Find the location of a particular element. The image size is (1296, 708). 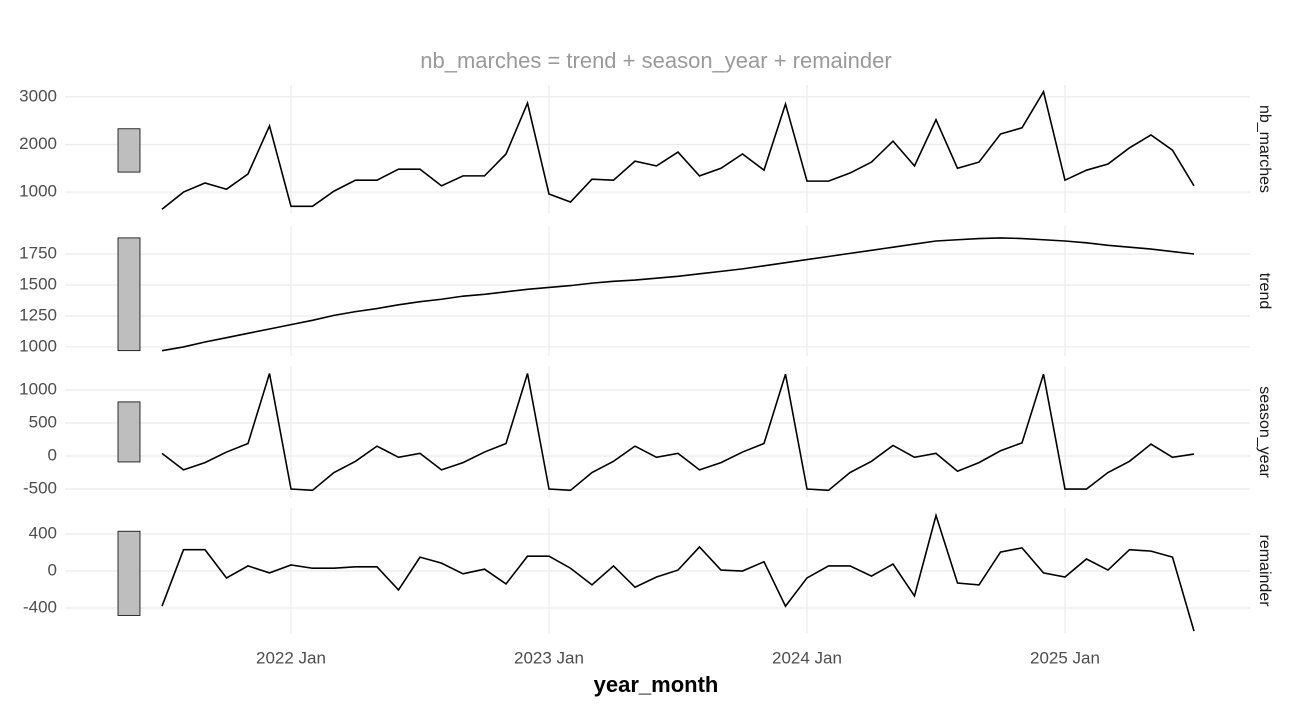

x-tick-label: 2022 Jan is located at coordinates (291, 657).